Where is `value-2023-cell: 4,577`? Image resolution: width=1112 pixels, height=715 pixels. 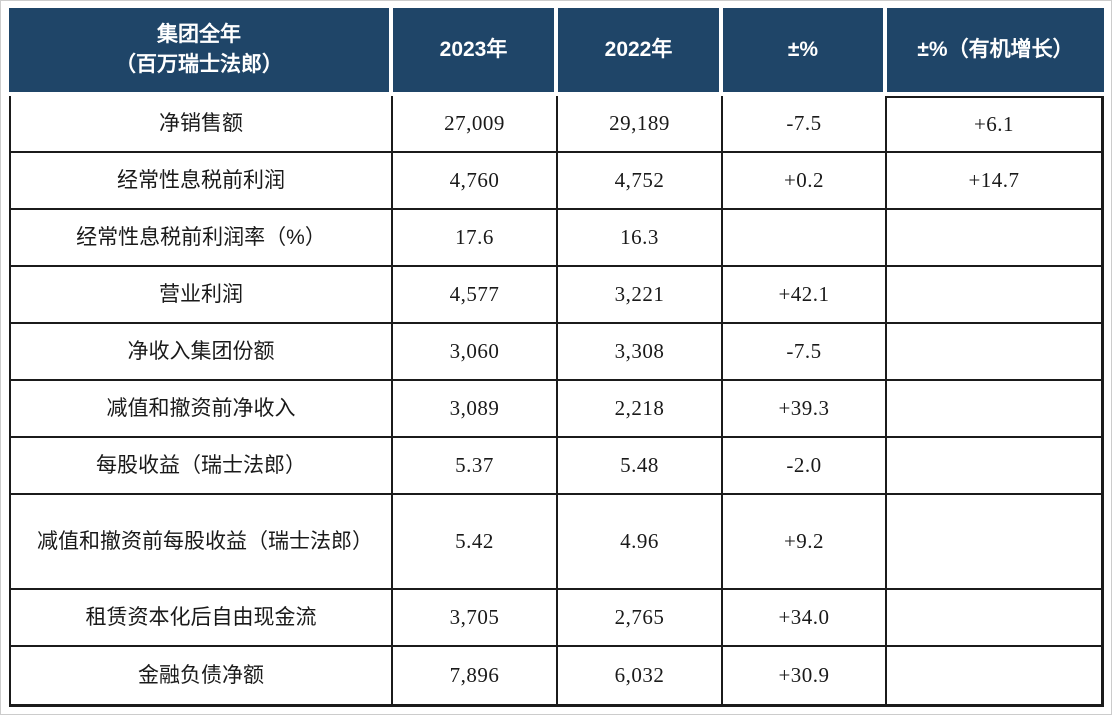 value-2023-cell: 4,577 is located at coordinates (475, 295).